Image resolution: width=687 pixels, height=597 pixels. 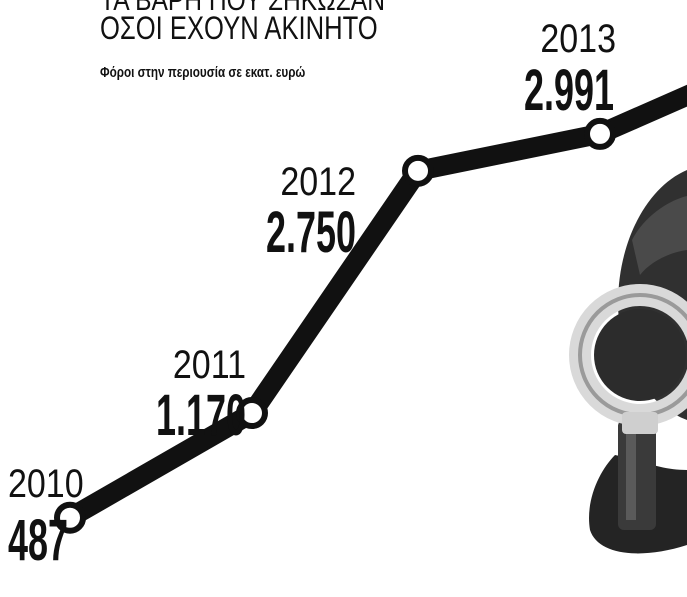 What do you see at coordinates (318, 180) in the screenshot?
I see `year-label-2012: 2012` at bounding box center [318, 180].